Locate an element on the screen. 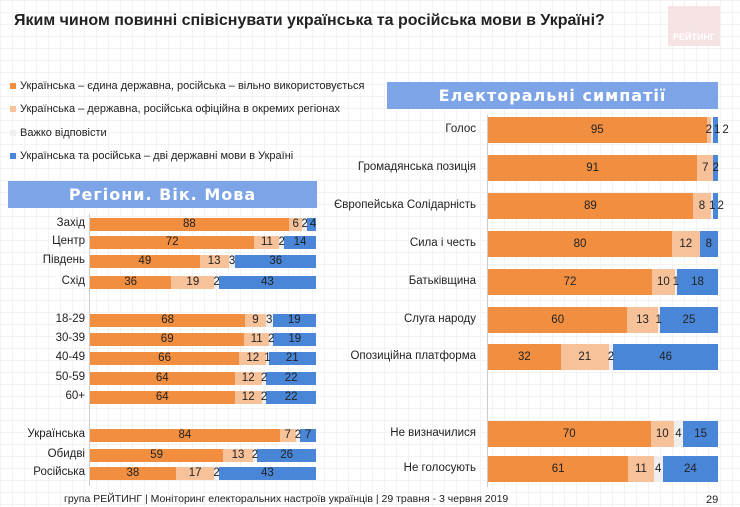  regions-banner: Регіони. Вік. Мова is located at coordinates (162, 194).